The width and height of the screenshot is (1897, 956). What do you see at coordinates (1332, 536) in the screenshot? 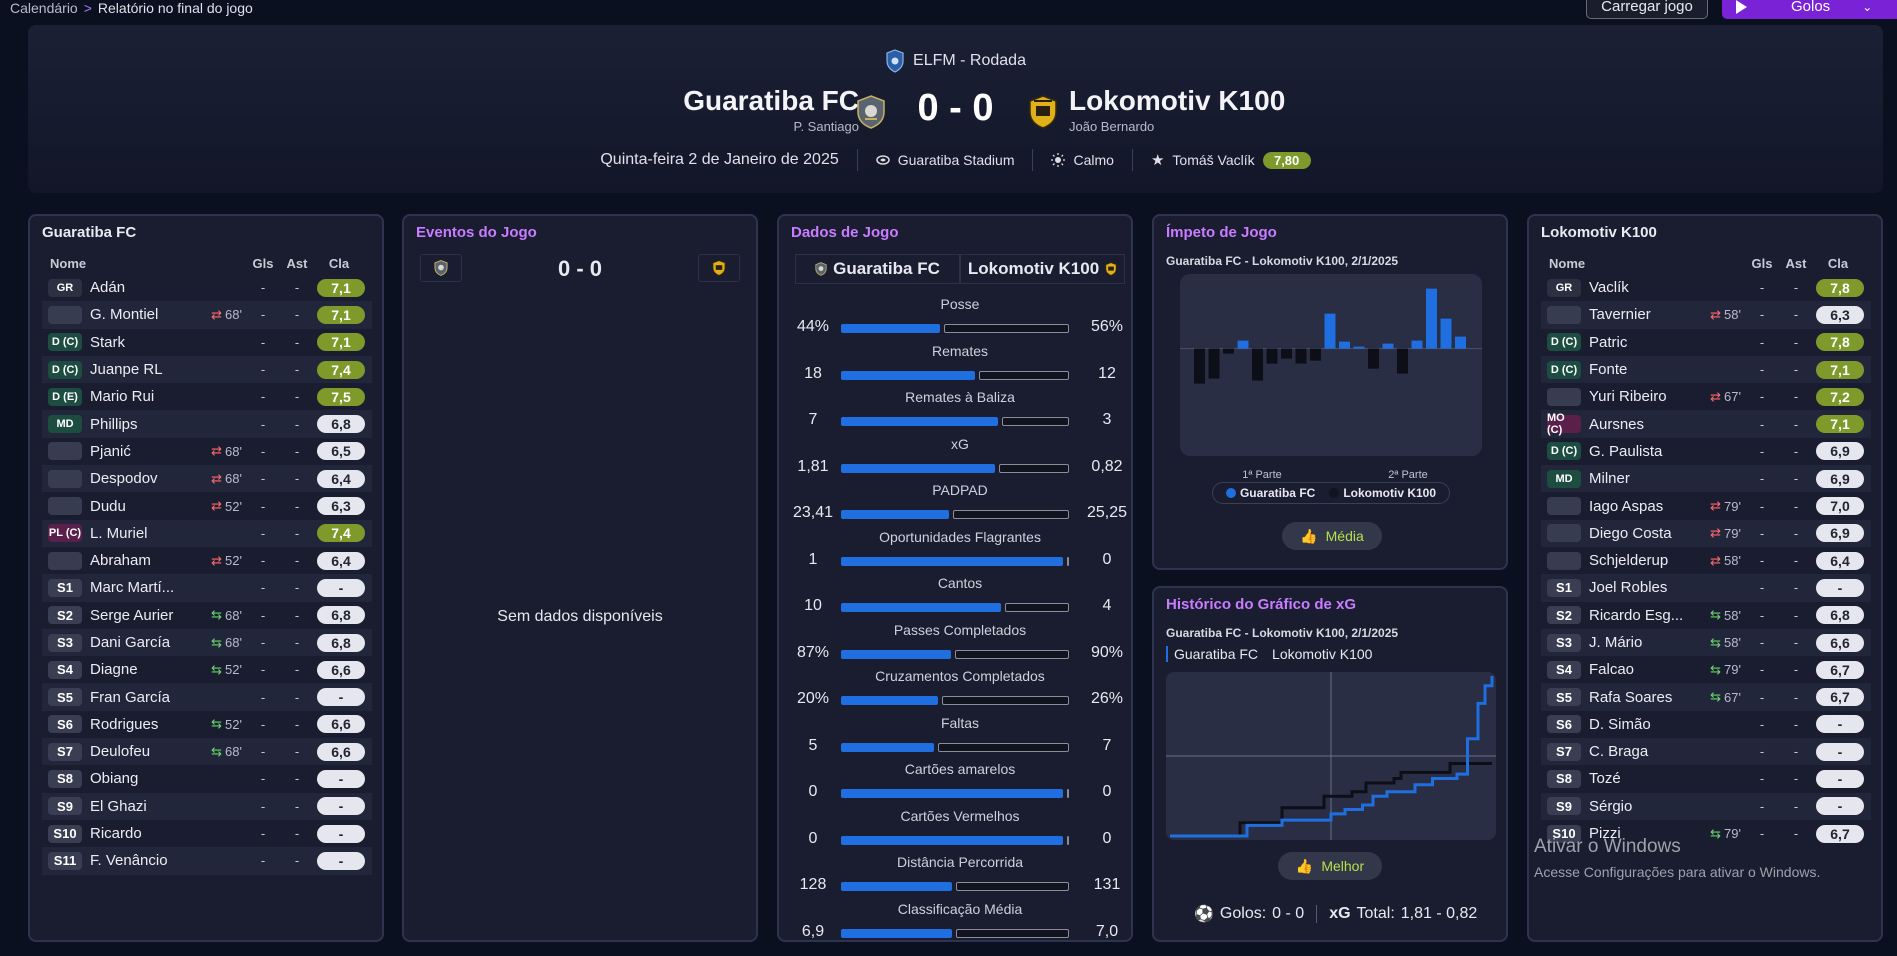
I see `momentum-average-button: 👍 Média` at bounding box center [1332, 536].